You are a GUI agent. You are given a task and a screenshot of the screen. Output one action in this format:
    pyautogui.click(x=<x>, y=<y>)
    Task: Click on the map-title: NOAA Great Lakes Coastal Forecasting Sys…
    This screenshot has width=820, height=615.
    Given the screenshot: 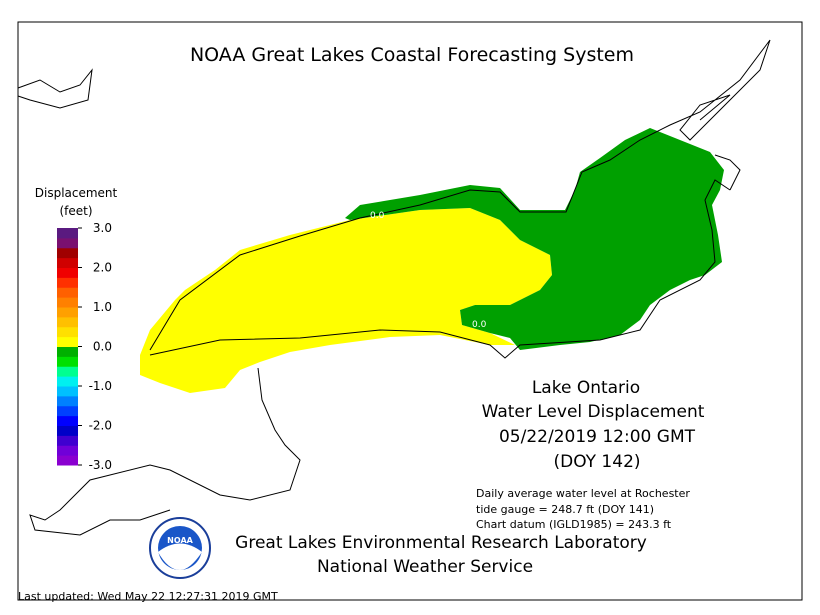 What is the action you would take?
    pyautogui.click(x=412, y=55)
    